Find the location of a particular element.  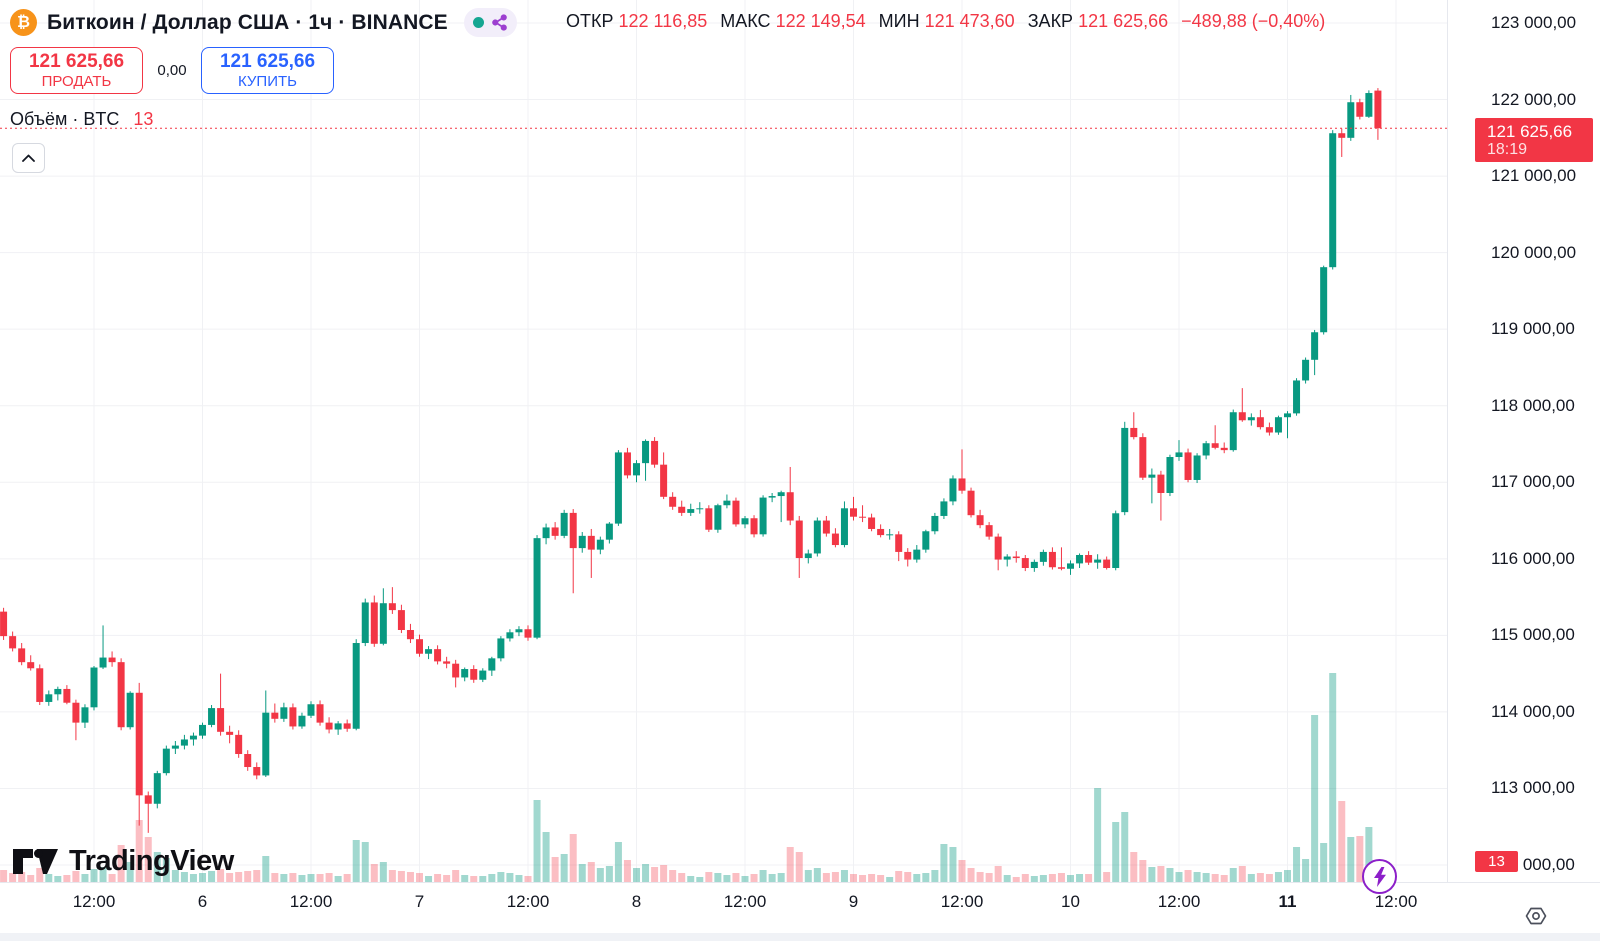

buy-button: 121 625,66 КУПИТЬ is located at coordinates (267, 70).